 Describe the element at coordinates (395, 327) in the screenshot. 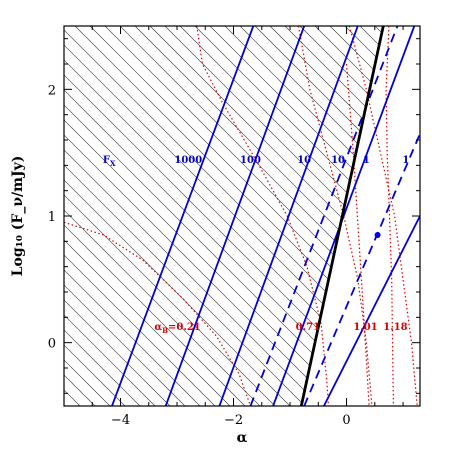

I see `red-curve-label: 1.18` at that location.